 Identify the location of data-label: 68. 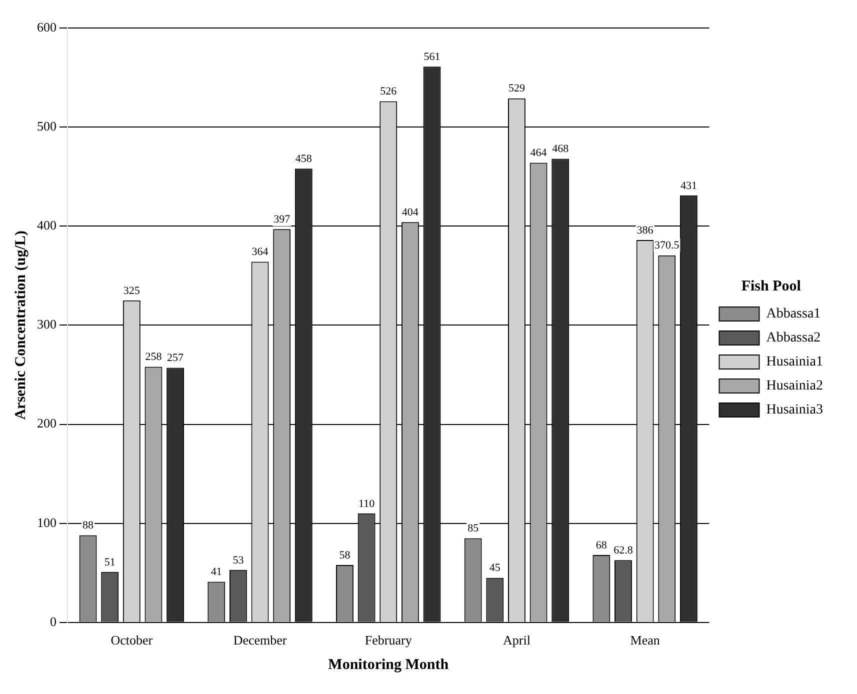
(602, 545).